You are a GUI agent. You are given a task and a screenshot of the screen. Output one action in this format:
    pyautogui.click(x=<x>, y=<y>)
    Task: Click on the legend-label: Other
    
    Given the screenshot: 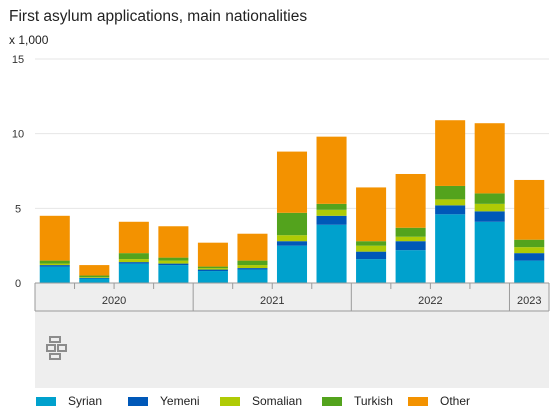 What is the action you would take?
    pyautogui.click(x=455, y=401)
    